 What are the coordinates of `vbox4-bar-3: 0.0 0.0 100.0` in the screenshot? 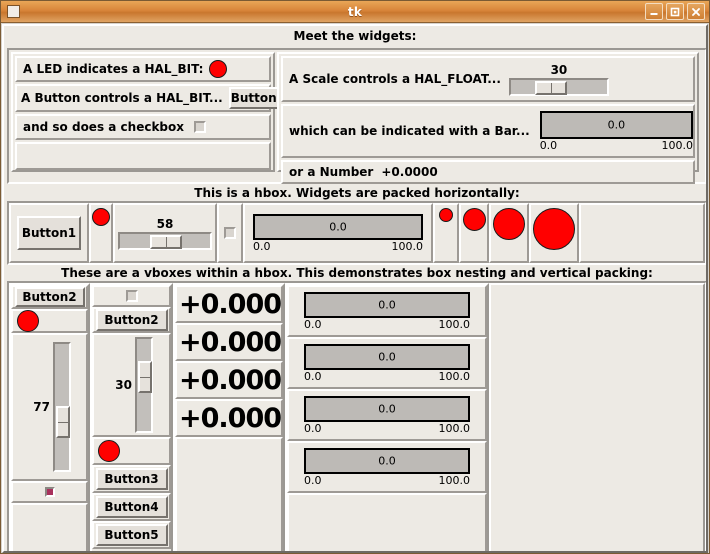 It's located at (387, 415).